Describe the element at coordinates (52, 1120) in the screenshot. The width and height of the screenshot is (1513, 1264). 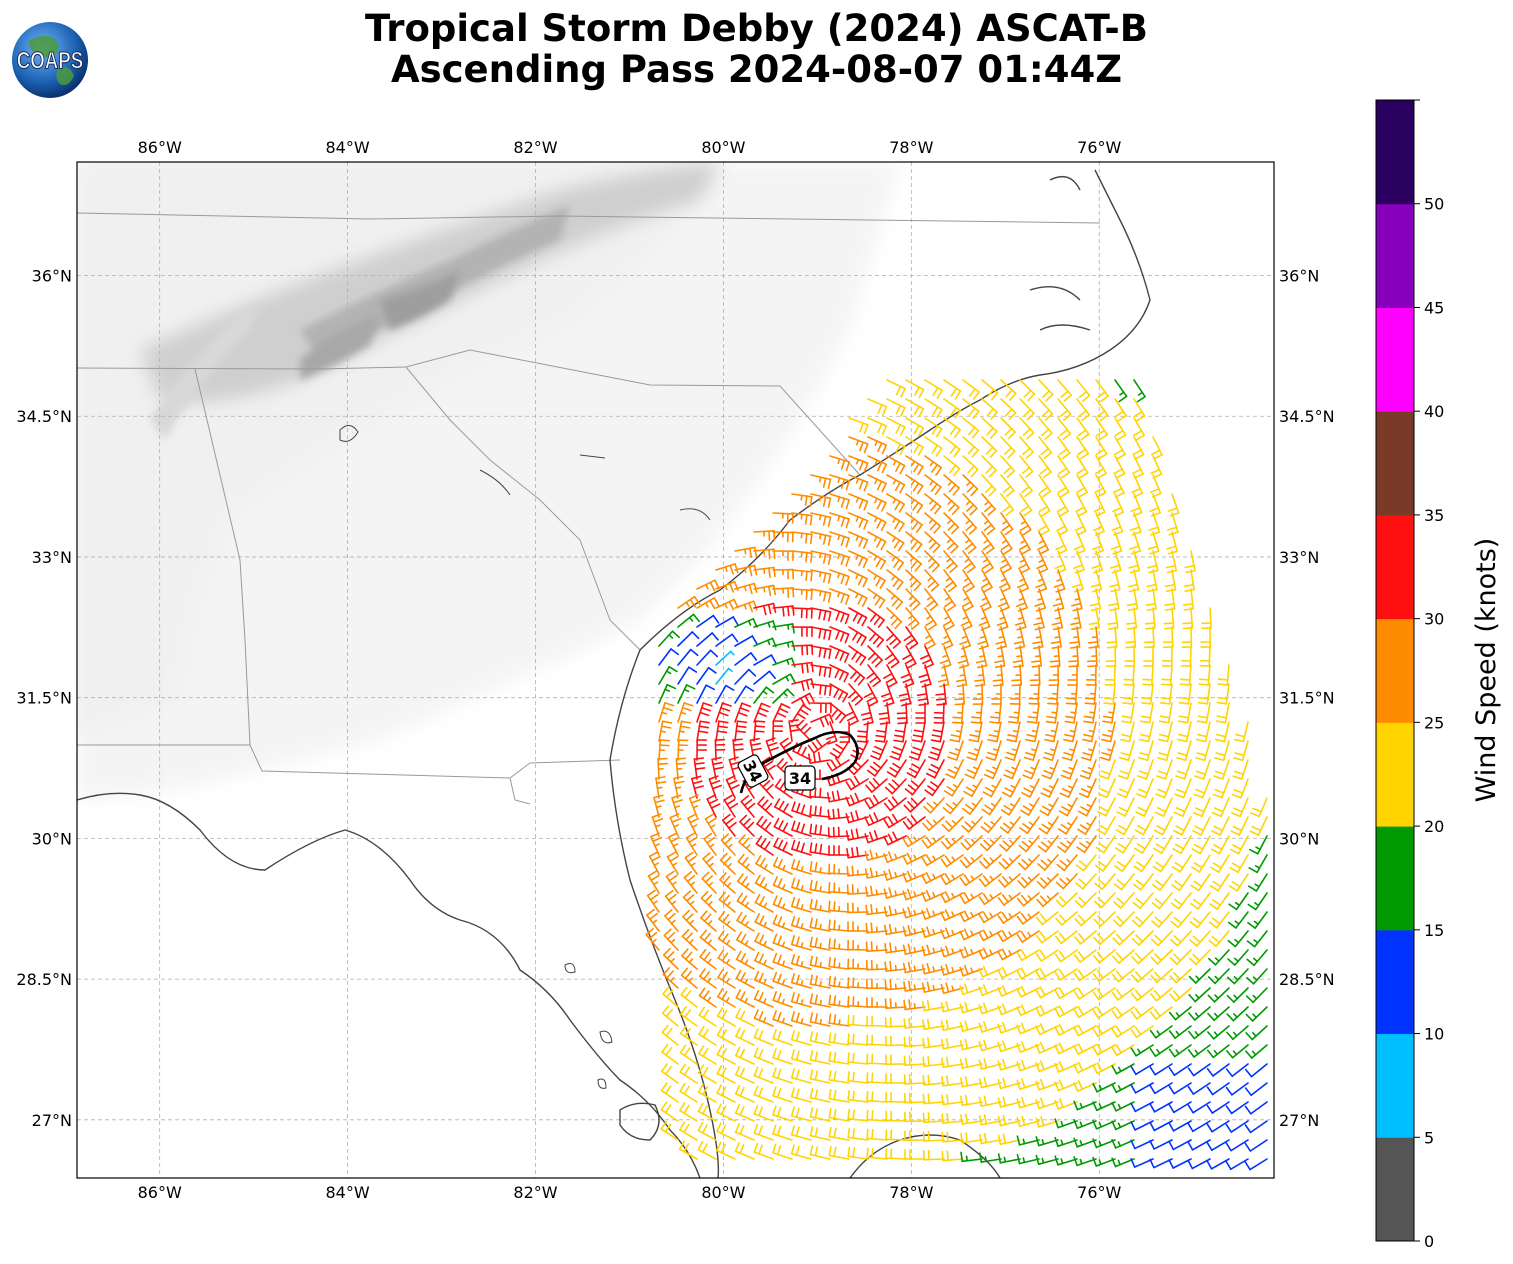
I see `lat-tick-label-left: 27°N` at that location.